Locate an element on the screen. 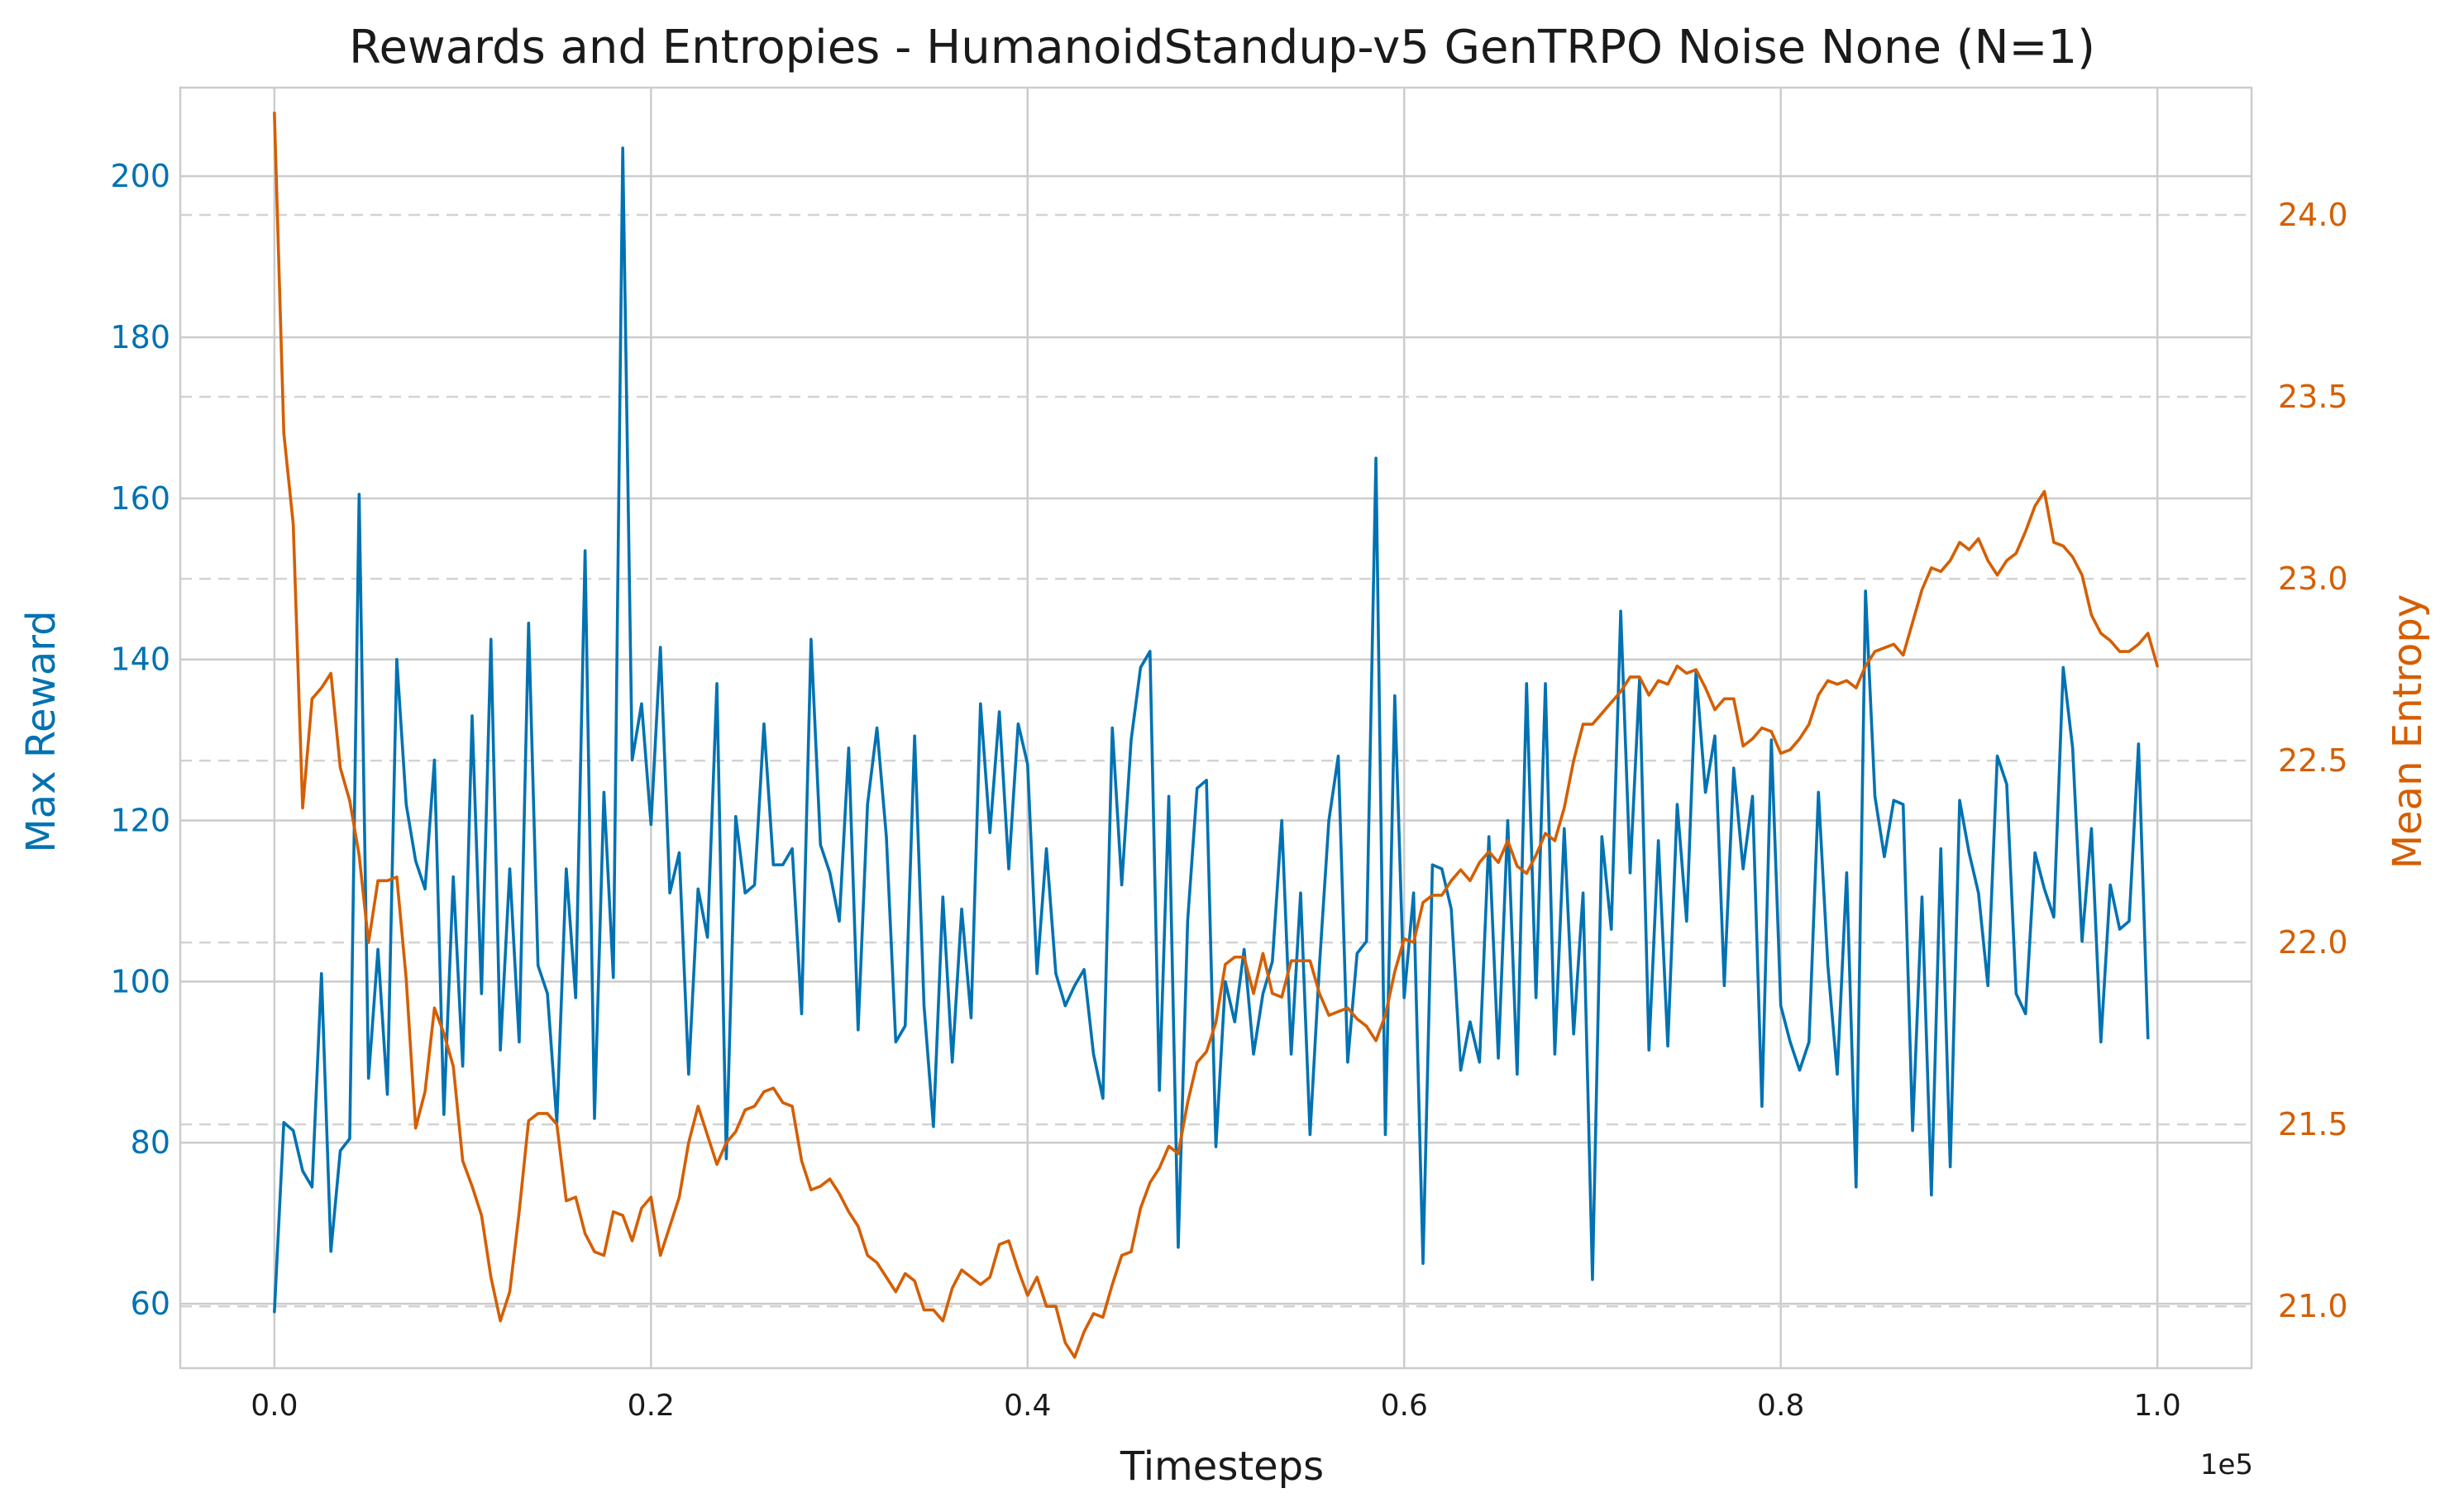 This screenshot has width=2445, height=1512. x-offset-label: 1e5 is located at coordinates (2226, 1464).